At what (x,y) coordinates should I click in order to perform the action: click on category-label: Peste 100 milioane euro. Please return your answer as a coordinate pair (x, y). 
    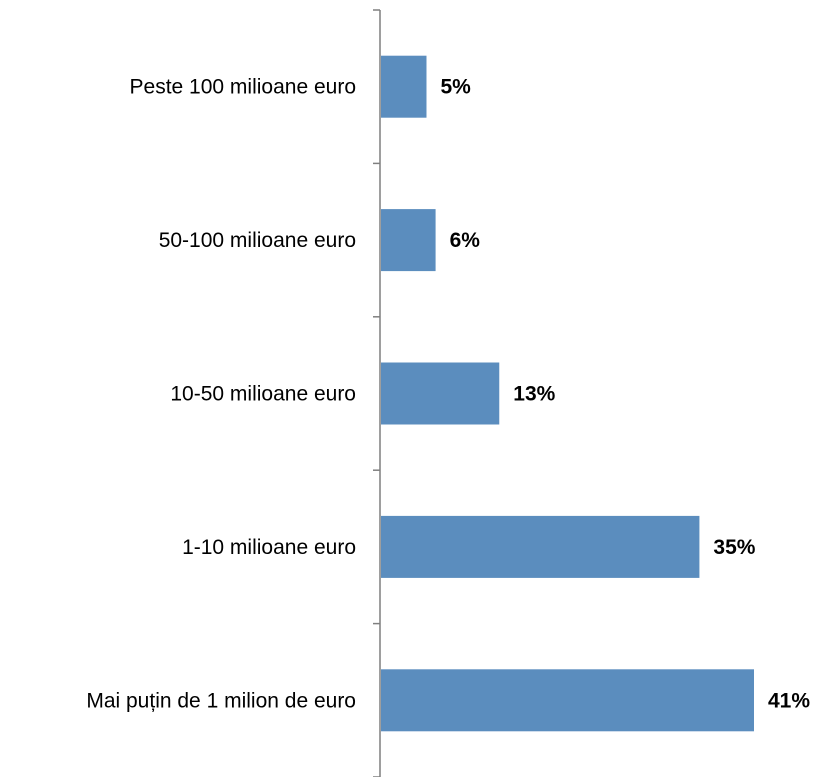
    Looking at the image, I should click on (243, 87).